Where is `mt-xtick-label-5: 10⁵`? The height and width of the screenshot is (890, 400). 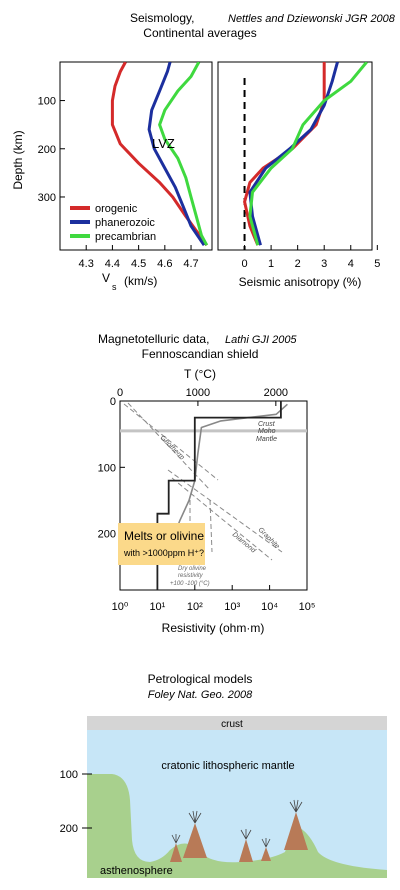
mt-xtick-label-5: 10⁵ is located at coordinates (307, 607).